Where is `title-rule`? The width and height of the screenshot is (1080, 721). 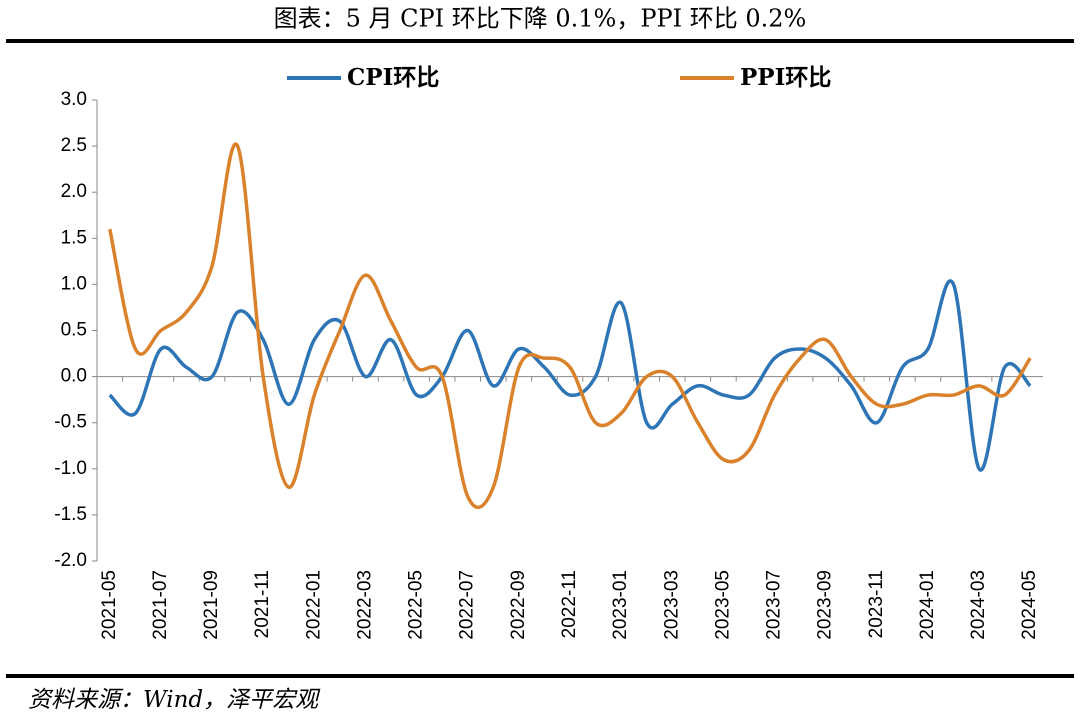 title-rule is located at coordinates (540, 41).